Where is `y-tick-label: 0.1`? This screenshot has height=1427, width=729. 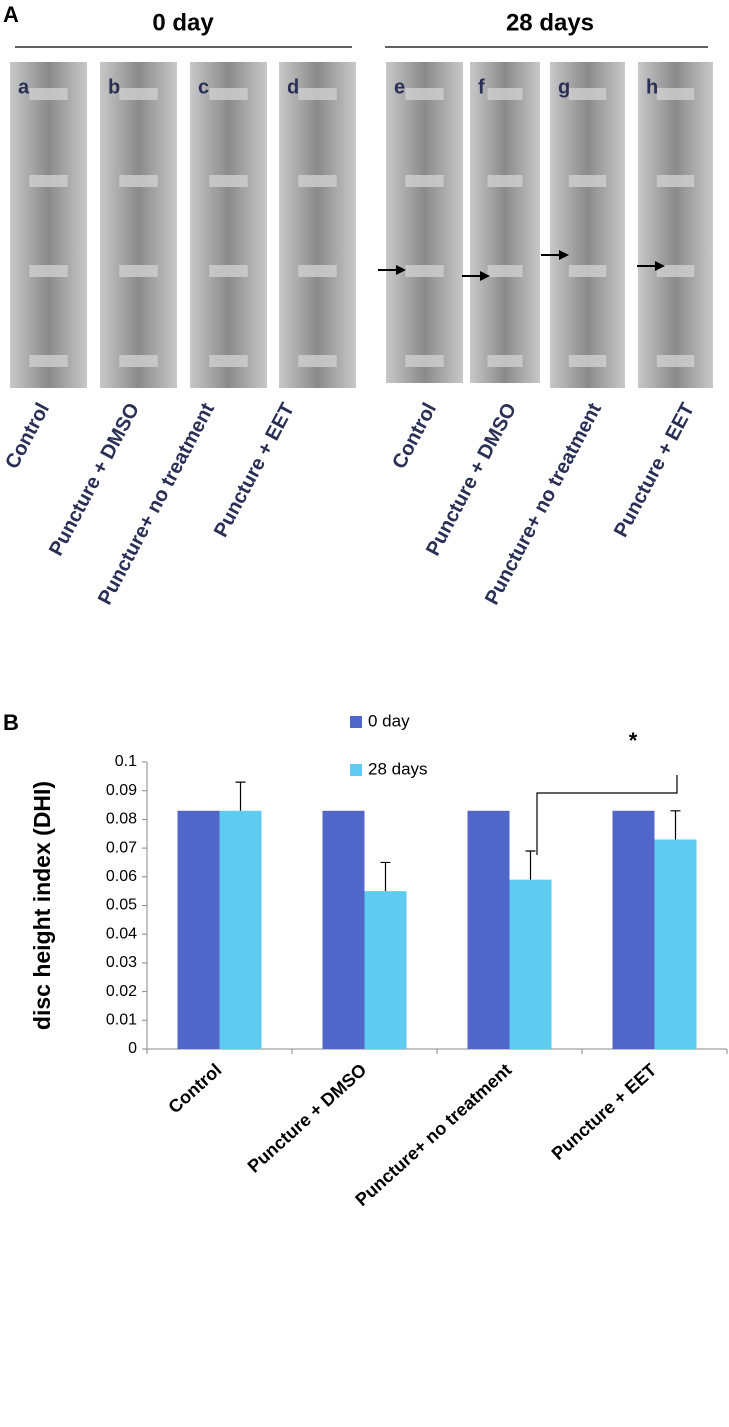 y-tick-label: 0.1 is located at coordinates (126, 761).